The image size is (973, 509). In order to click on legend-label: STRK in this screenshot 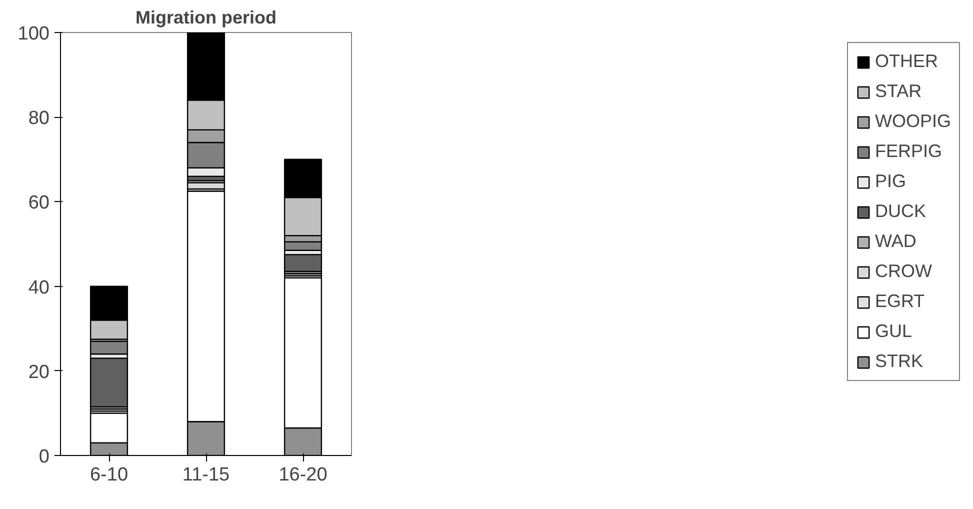, I will do `click(899, 361)`.